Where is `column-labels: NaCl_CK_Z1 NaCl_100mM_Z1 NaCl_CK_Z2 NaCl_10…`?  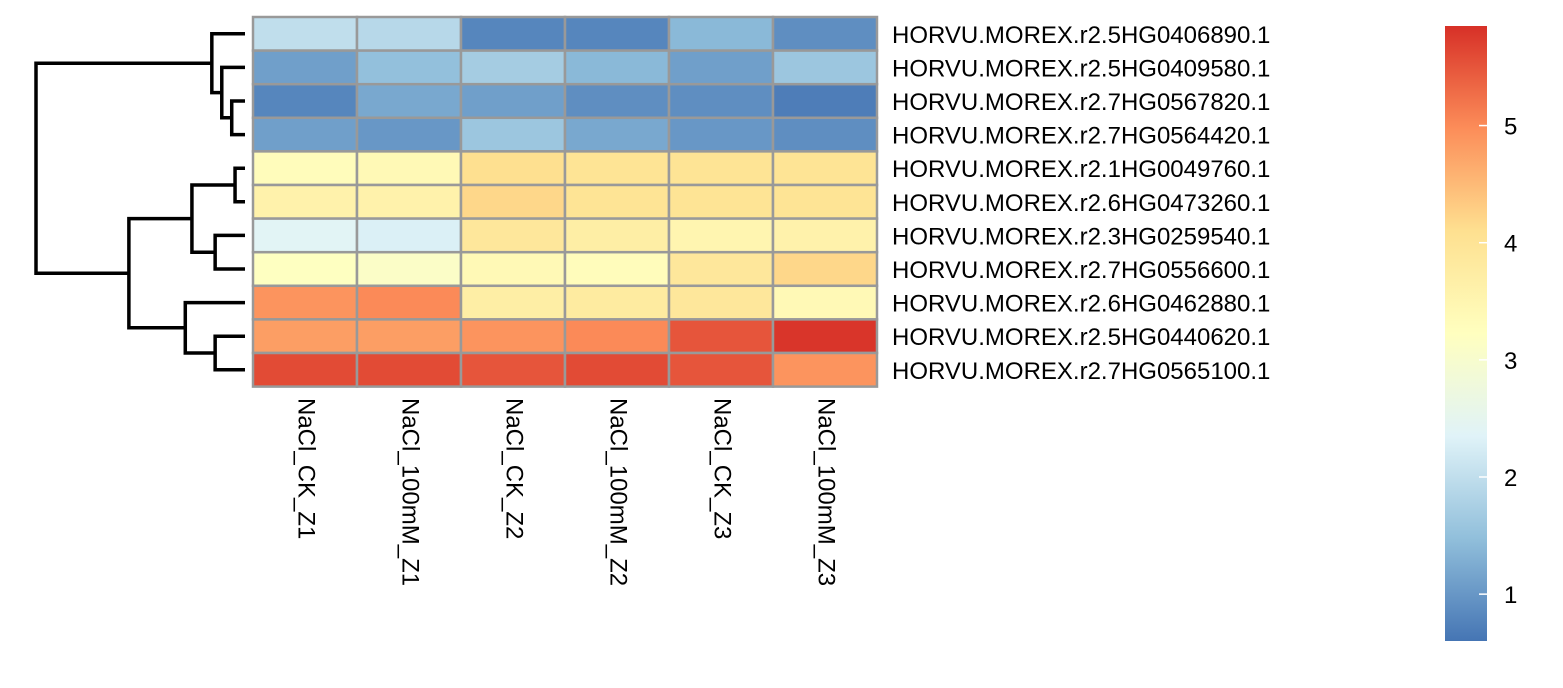
column-labels: NaCl_CK_Z1 NaCl_100mM_Z1 NaCl_CK_Z2 NaCl_10… is located at coordinates (566, 492).